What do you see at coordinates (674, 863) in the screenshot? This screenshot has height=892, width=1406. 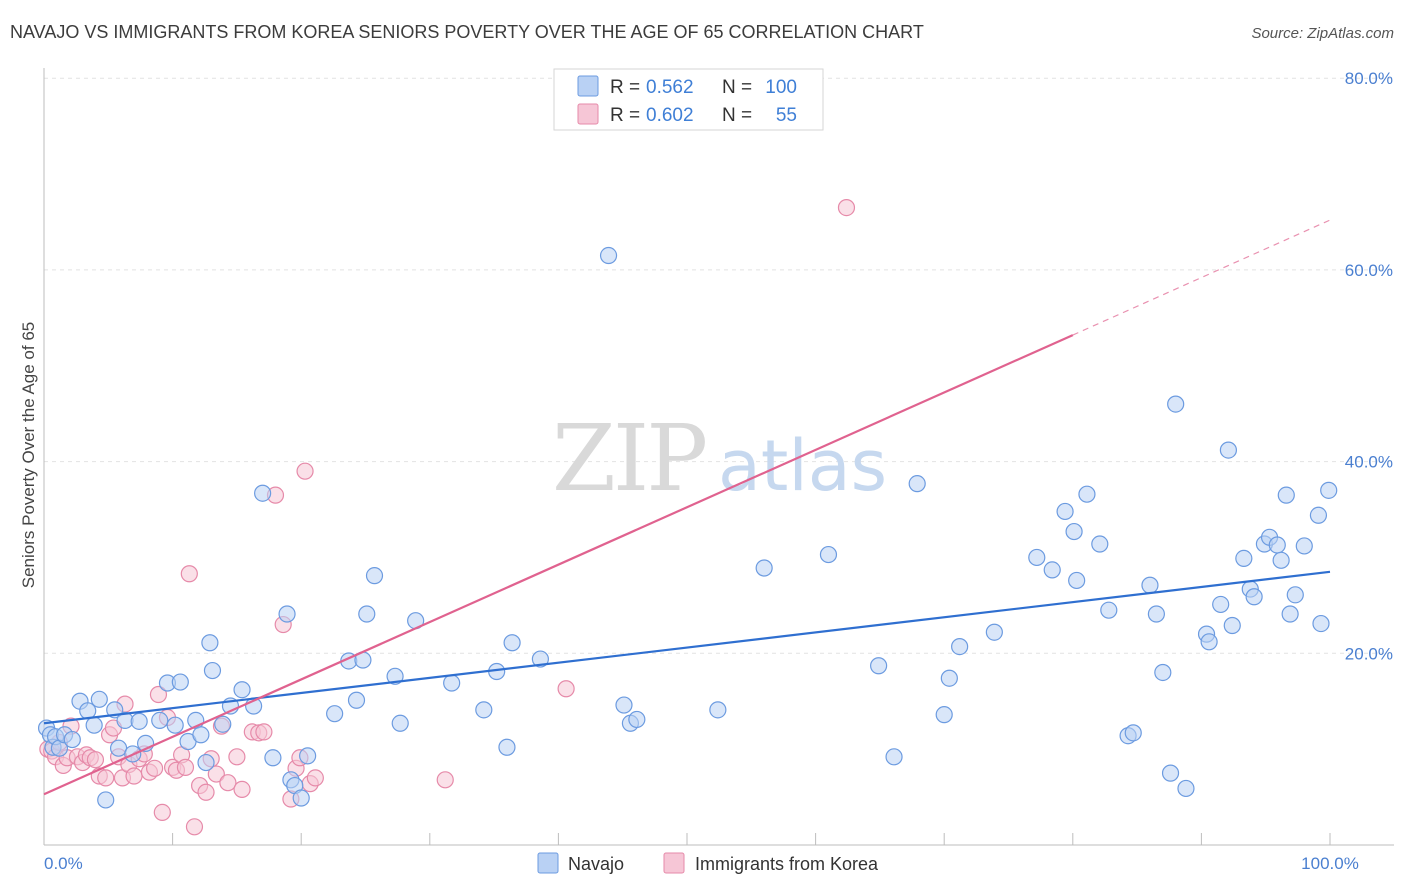 I see `bottom-legend-swatch-korea` at bounding box center [674, 863].